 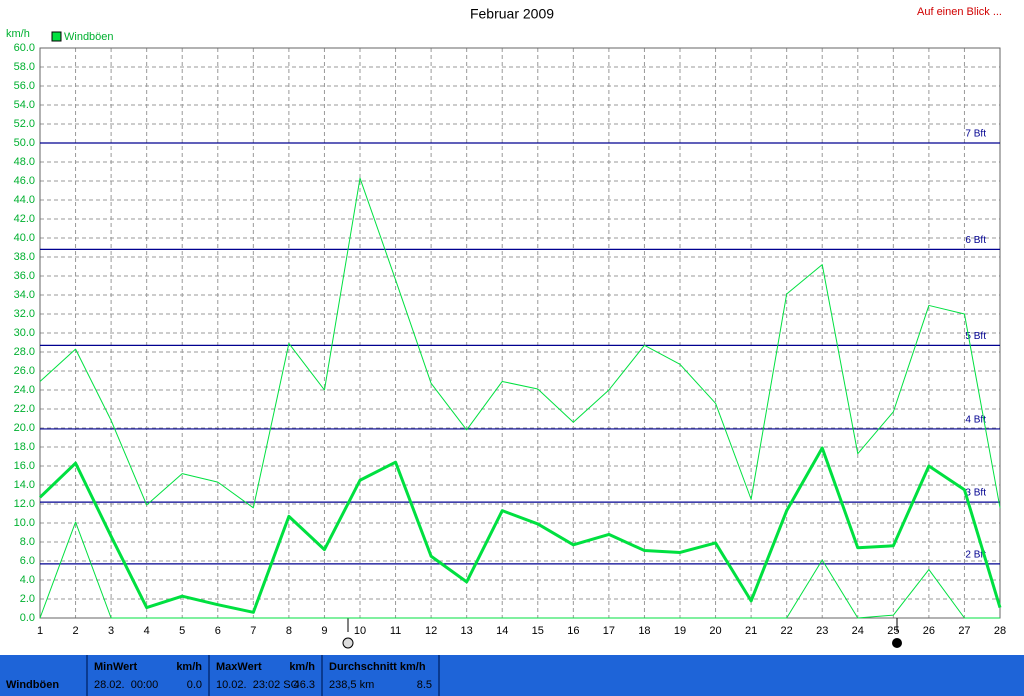 I want to click on y-tick-label: 38.0, so click(x=24, y=257).